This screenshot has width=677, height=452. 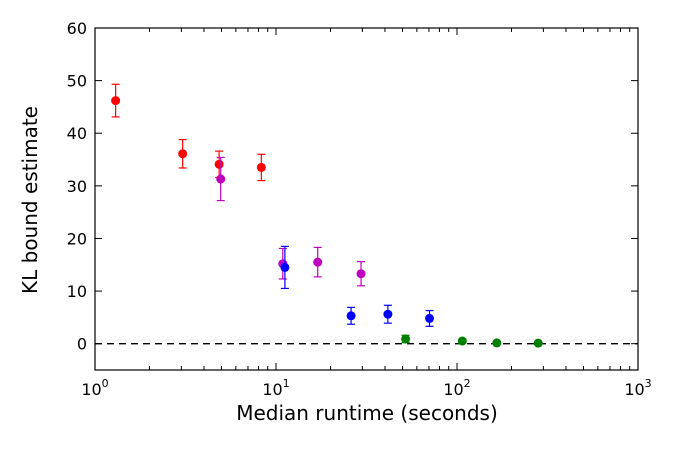 I want to click on x-tick-label: 10⁰, so click(x=94, y=388).